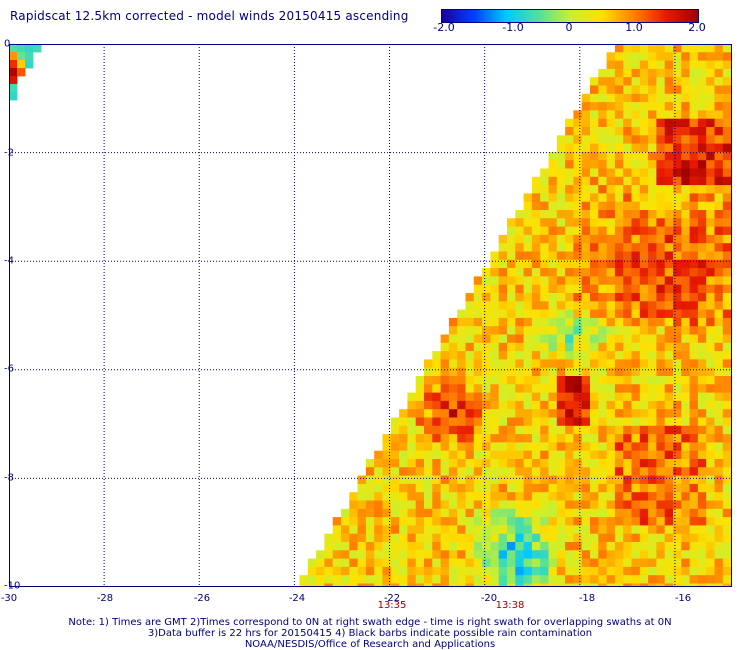 This screenshot has width=740, height=650. What do you see at coordinates (444, 27) in the screenshot?
I see `colorbar-label: -2.0` at bounding box center [444, 27].